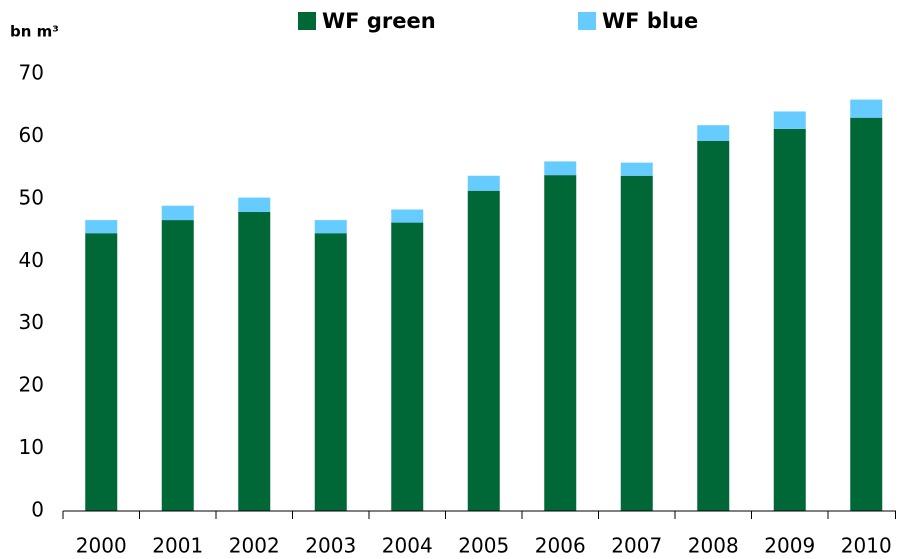  I want to click on y-axis-label: bn m³, so click(34, 32).